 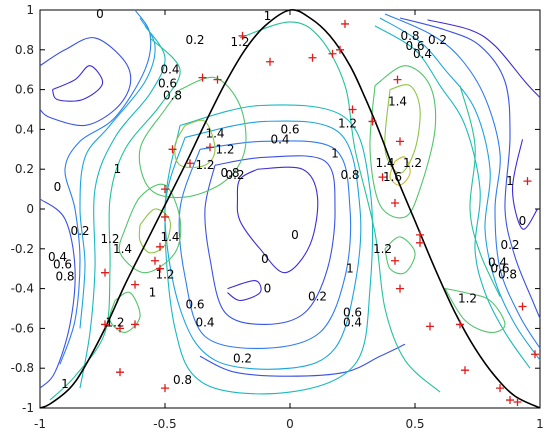 What do you see at coordinates (24, 169) in the screenshot?
I see `y-tick-label: 0.2` at bounding box center [24, 169].